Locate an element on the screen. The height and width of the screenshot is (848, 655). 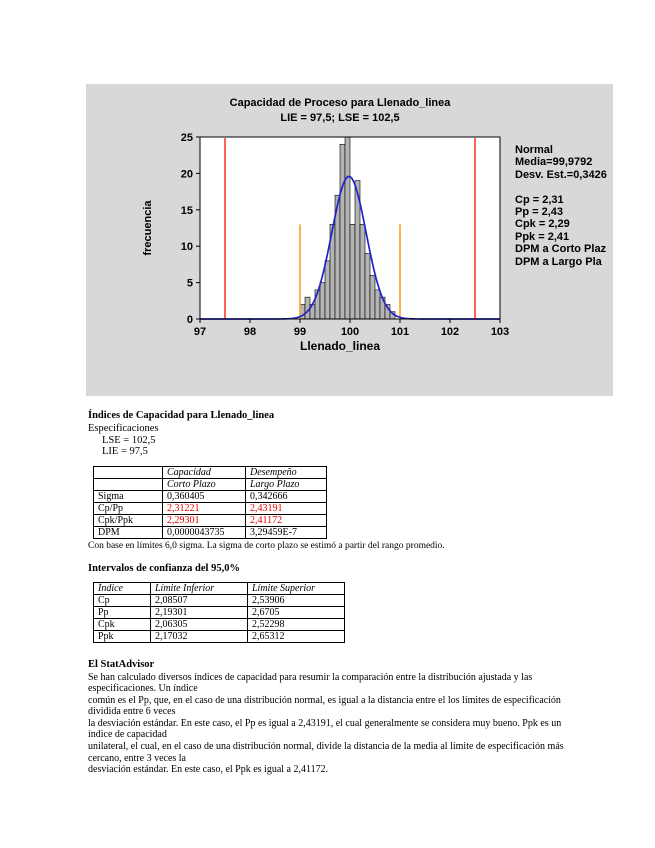
cp-upper: 2,53906 is located at coordinates (296, 600).